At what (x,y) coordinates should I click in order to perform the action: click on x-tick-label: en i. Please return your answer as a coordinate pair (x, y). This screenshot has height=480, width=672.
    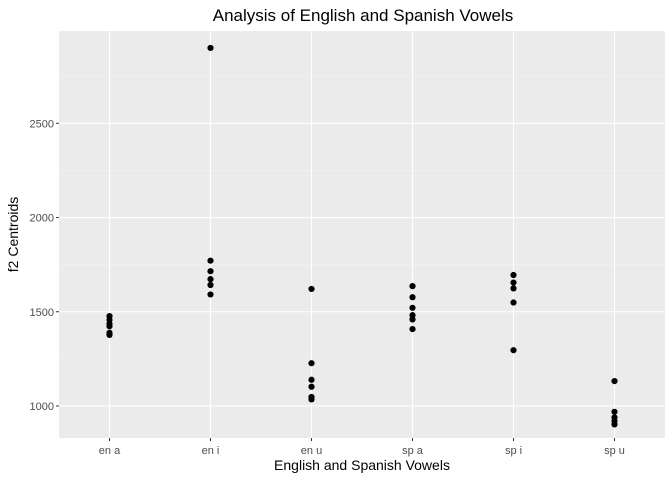
    Looking at the image, I should click on (211, 451).